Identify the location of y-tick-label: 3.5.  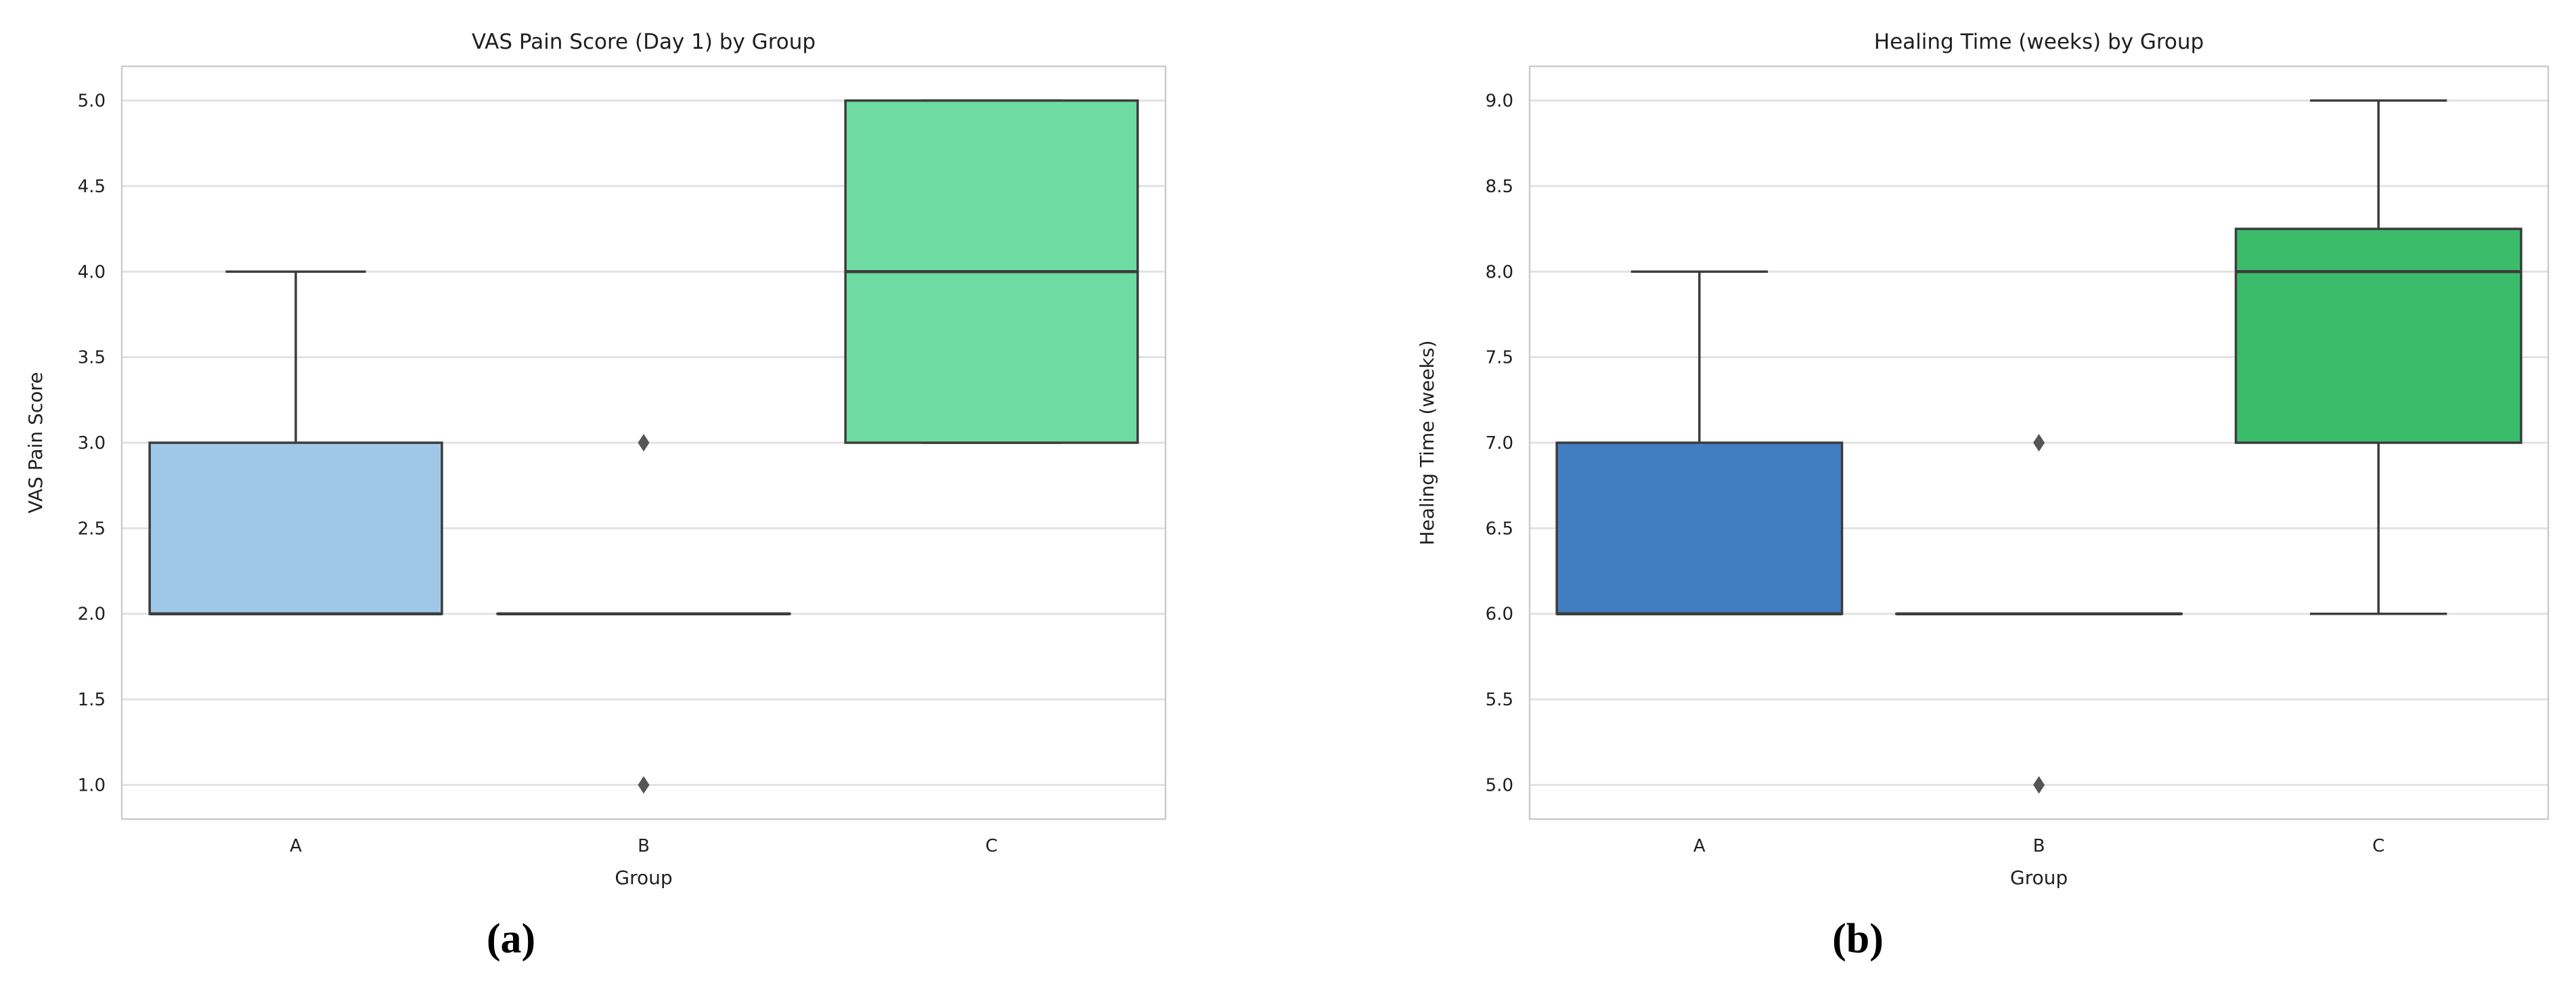
(92, 358).